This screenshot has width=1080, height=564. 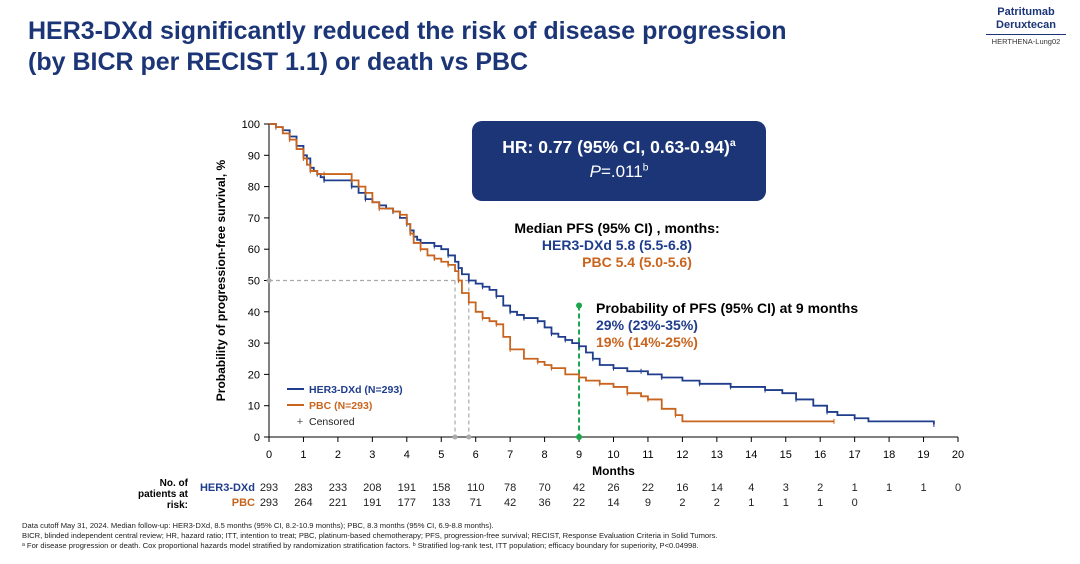 What do you see at coordinates (820, 455) in the screenshot?
I see `x-tick-label: 16` at bounding box center [820, 455].